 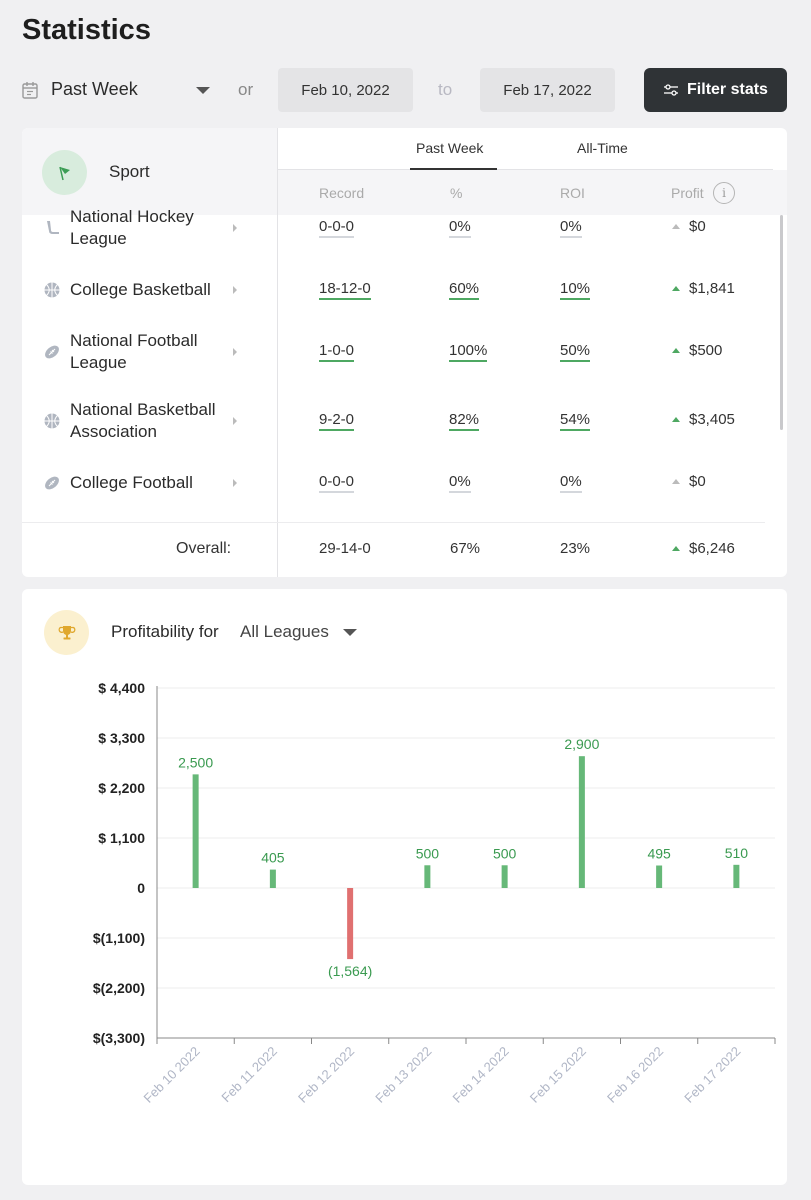 I want to click on league-select: All Leagues, so click(x=284, y=631).